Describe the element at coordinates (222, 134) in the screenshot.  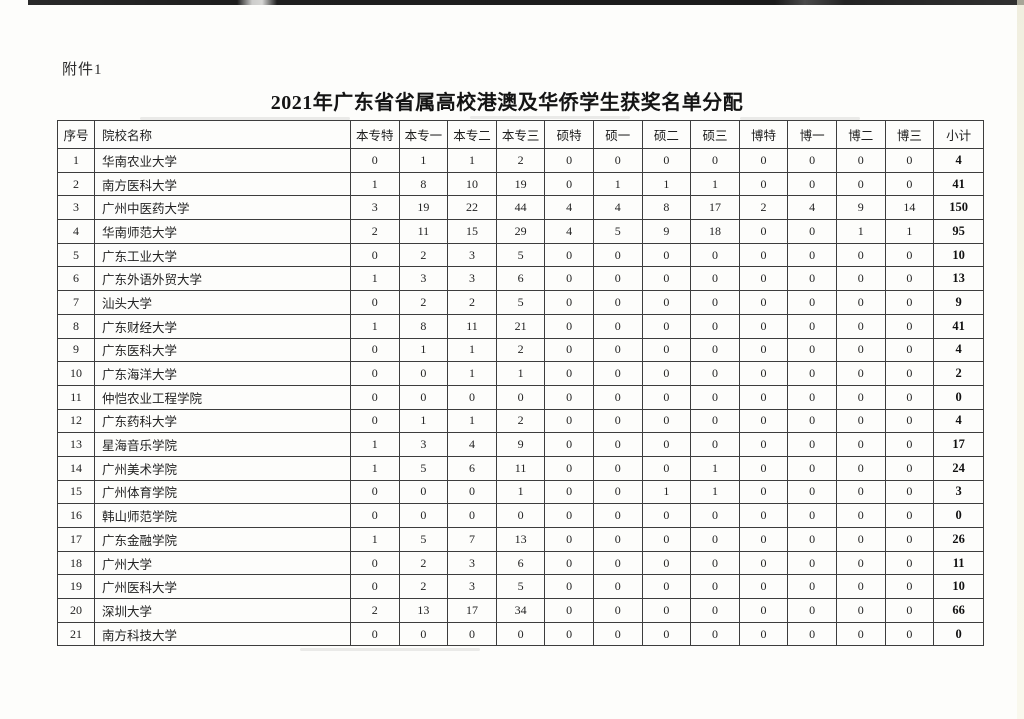
I see `column-header: 院校名称` at that location.